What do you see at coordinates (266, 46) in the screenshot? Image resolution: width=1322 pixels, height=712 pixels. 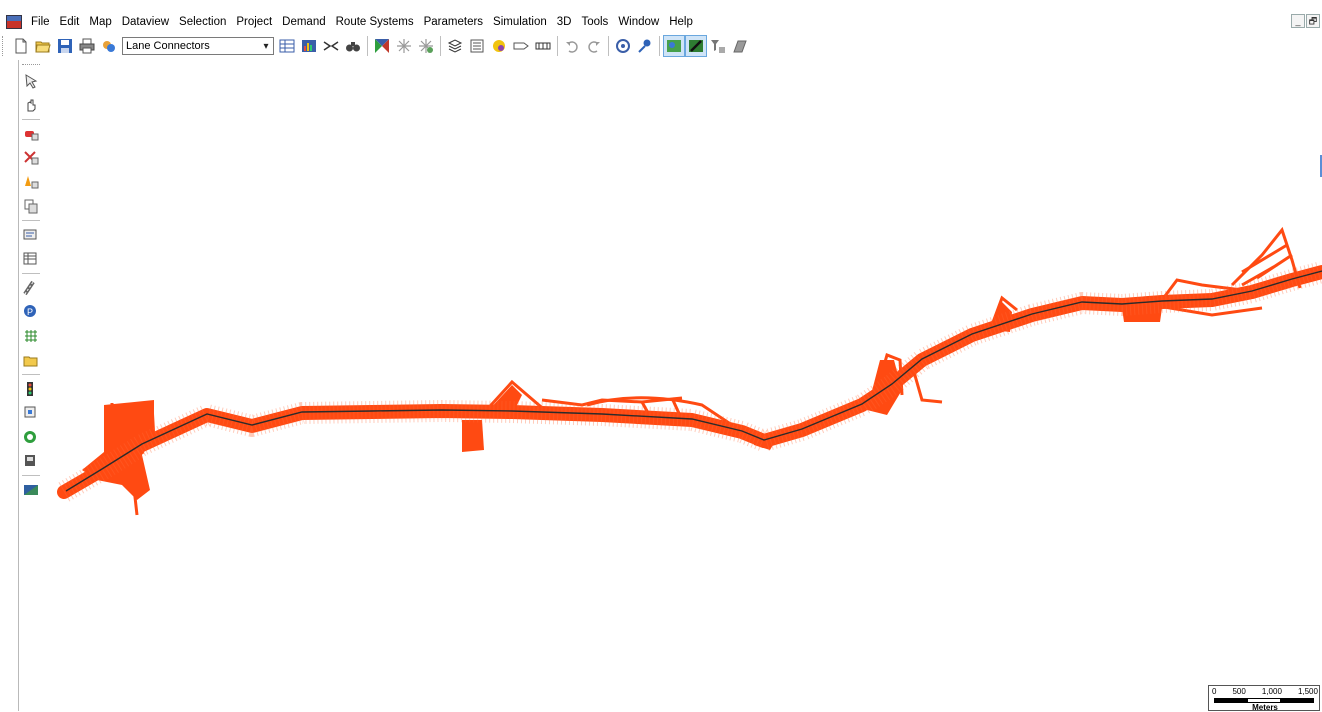 I see `chevron-down-icon: ▾` at bounding box center [266, 46].